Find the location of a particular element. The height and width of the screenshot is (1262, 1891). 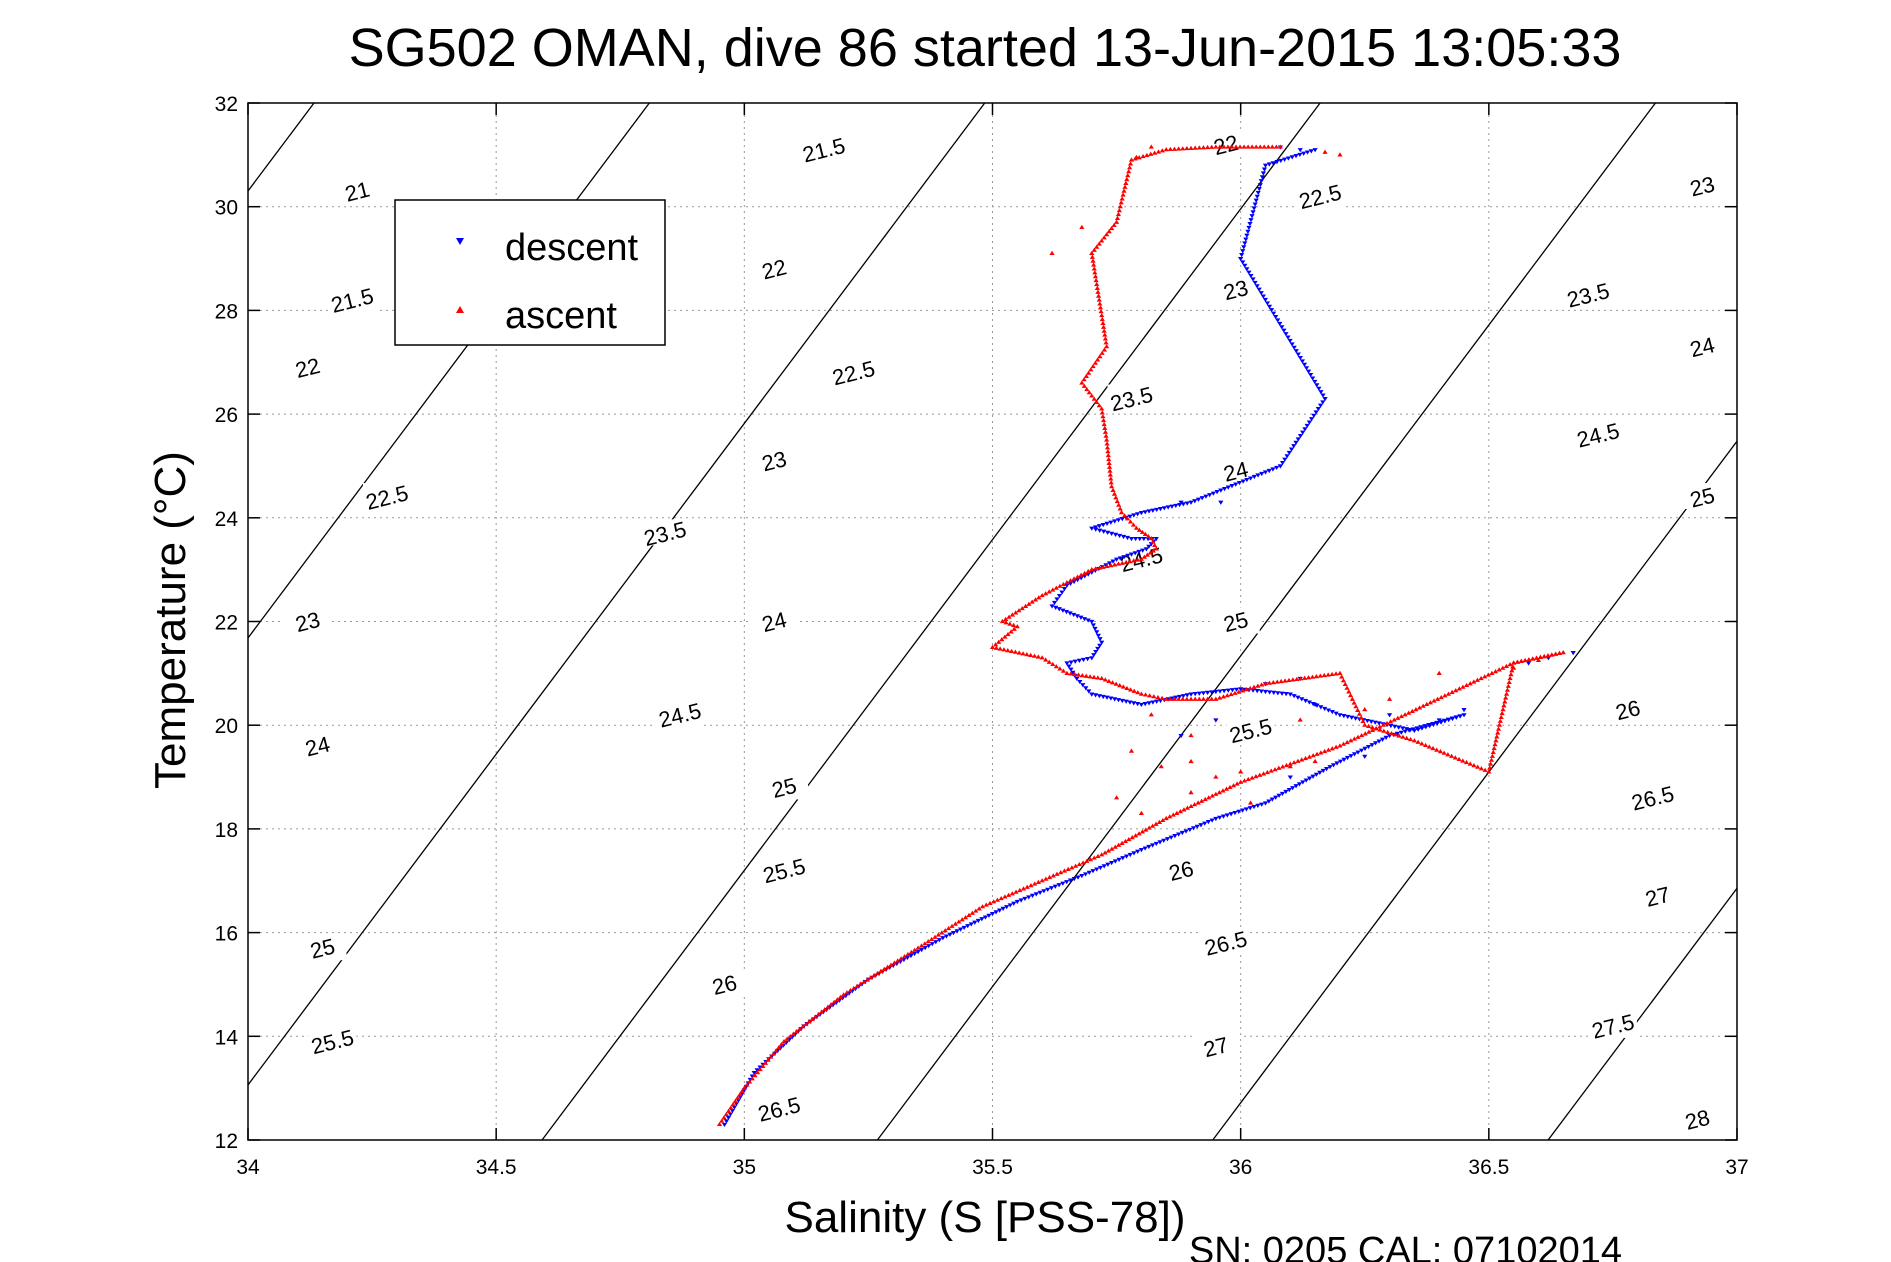

contour-label: 24 is located at coordinates (318, 746).